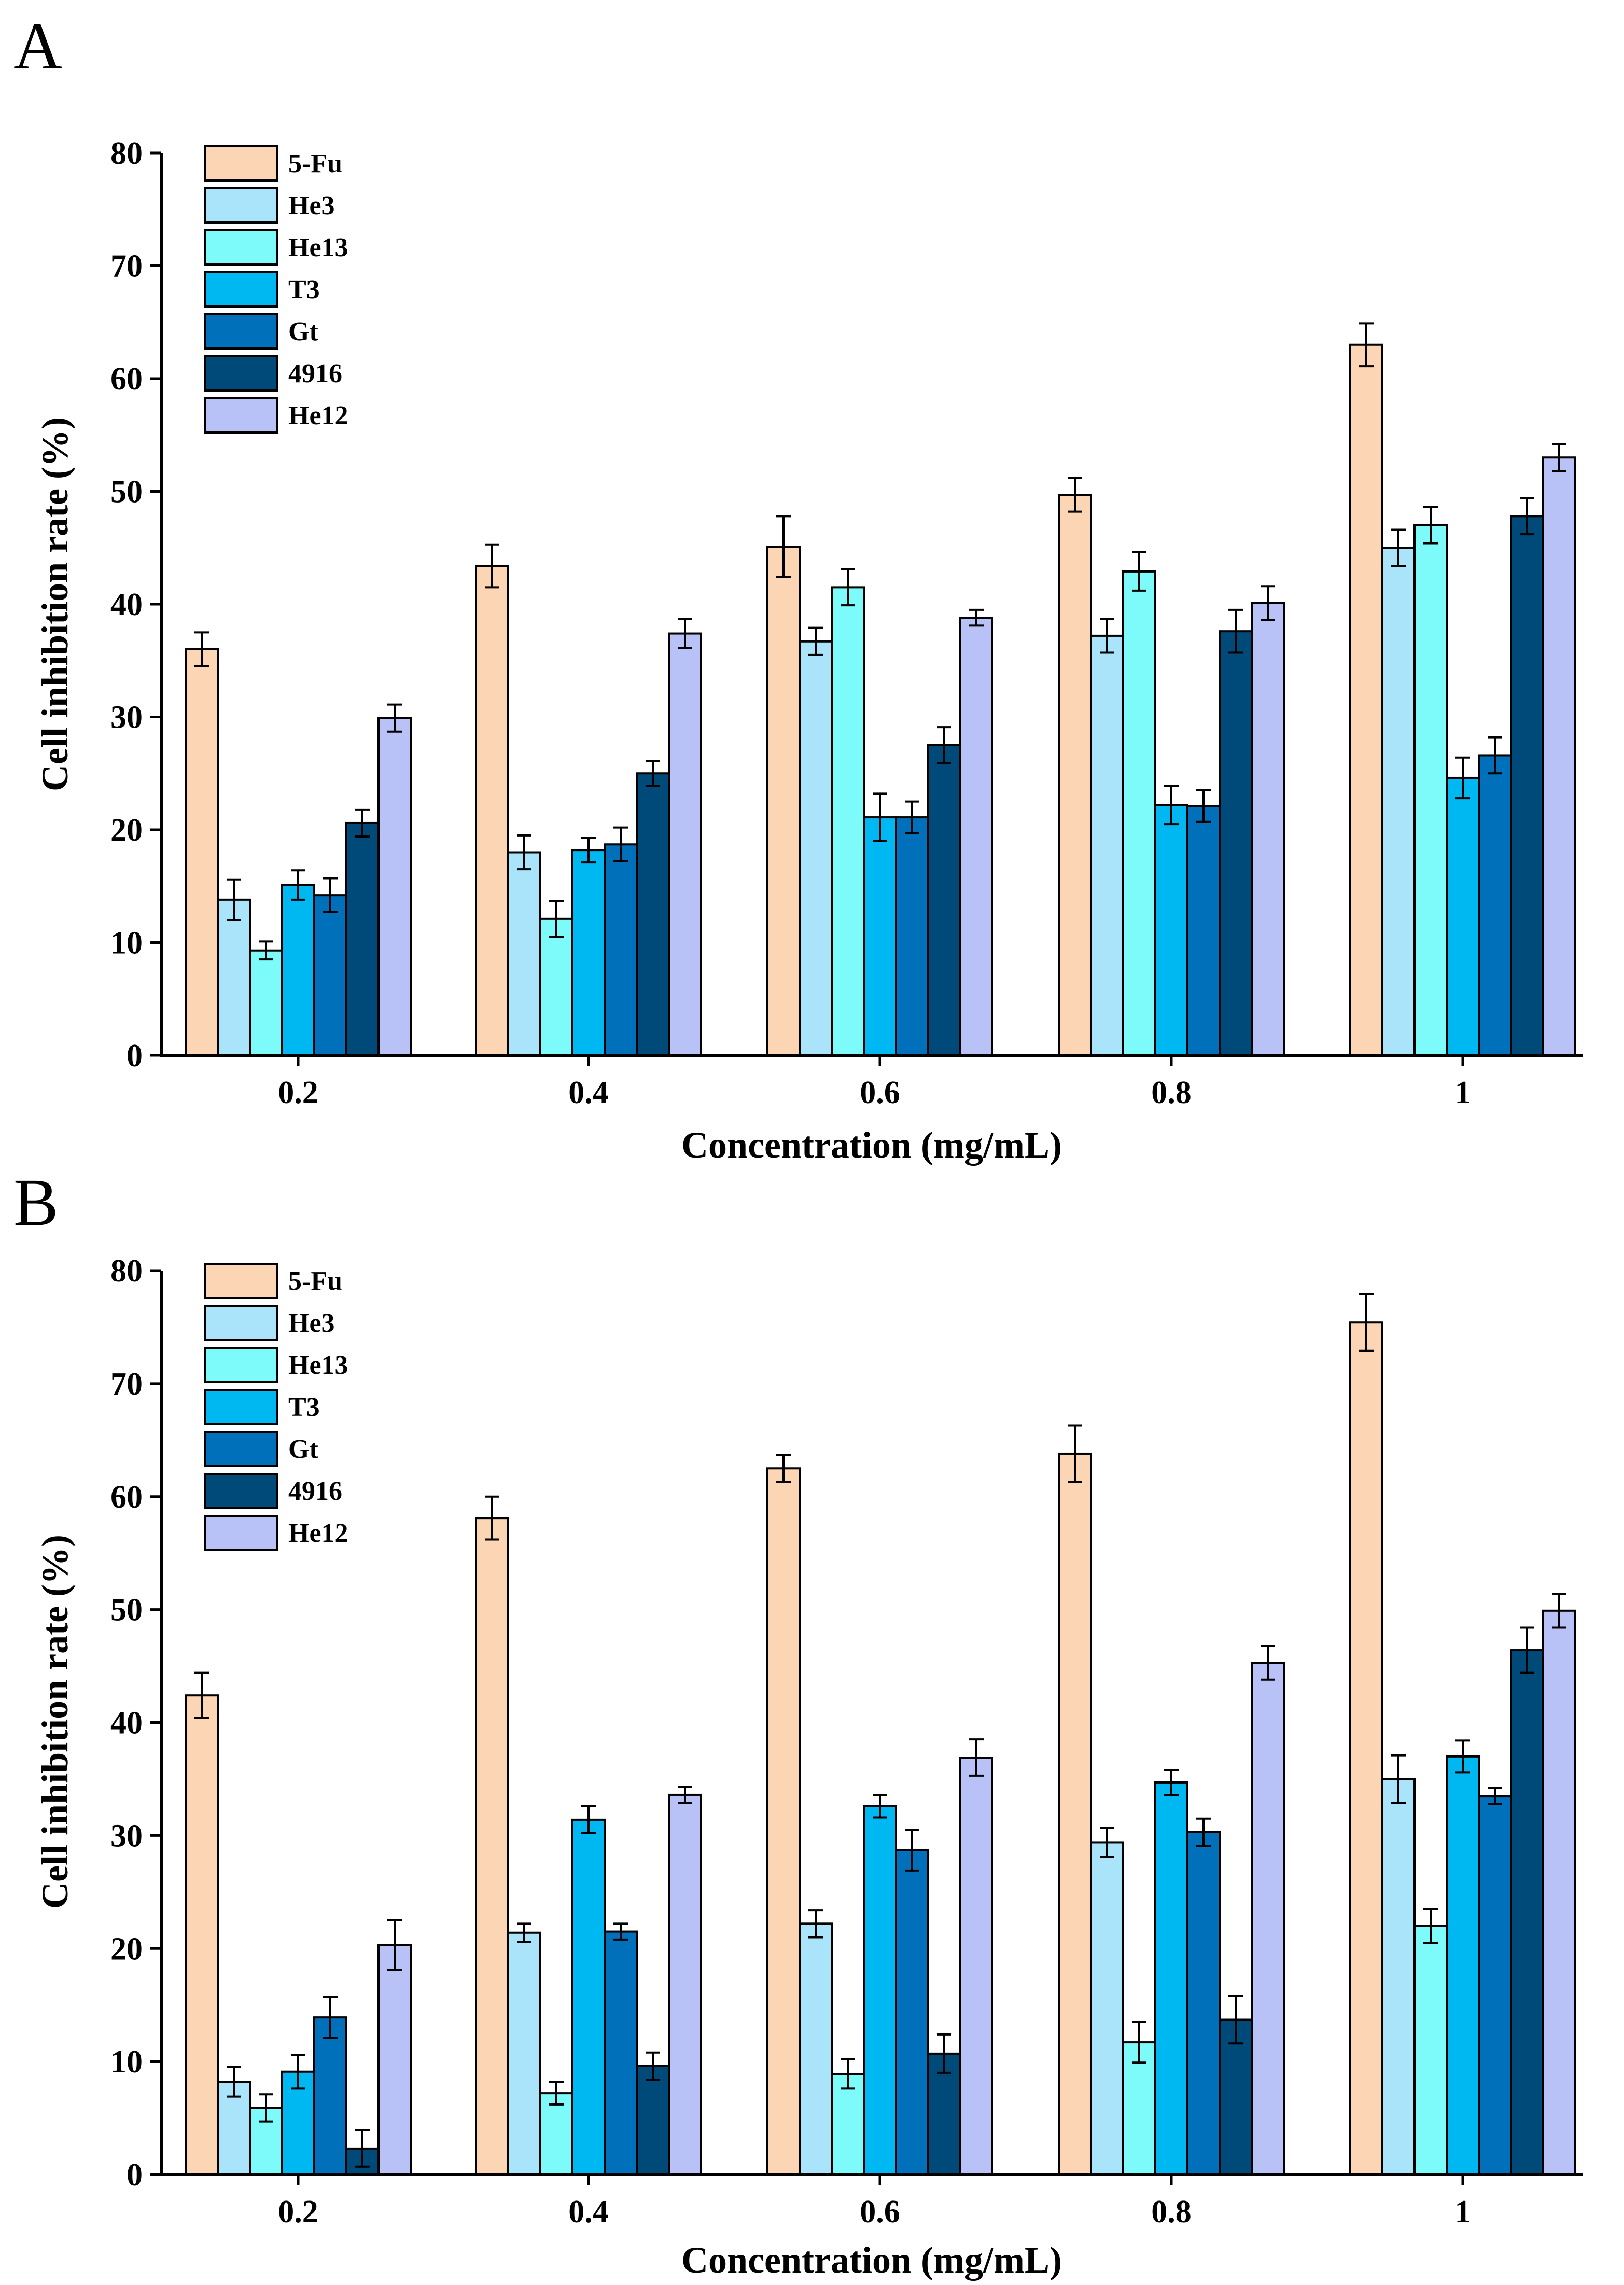 This screenshot has width=1624, height=2285. What do you see at coordinates (126, 1723) in the screenshot?
I see `panel-b-y-tick-label: 40` at bounding box center [126, 1723].